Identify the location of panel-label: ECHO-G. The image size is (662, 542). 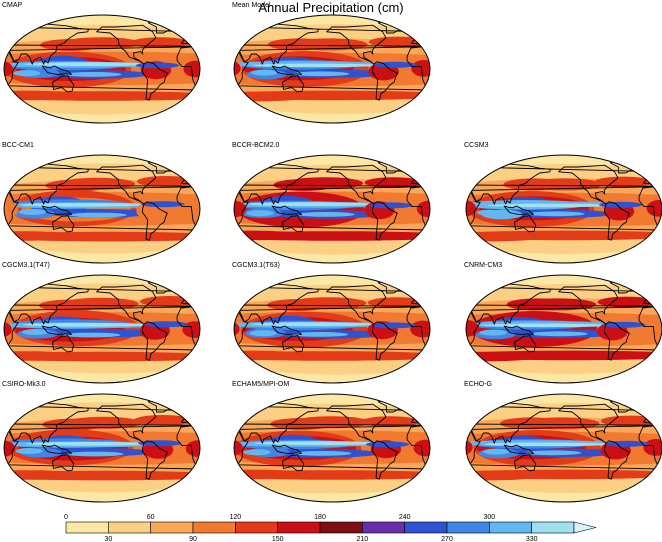
(478, 384).